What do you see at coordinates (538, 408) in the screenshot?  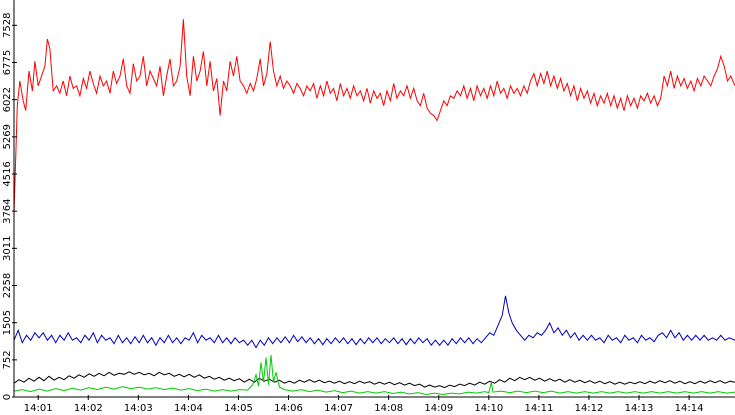 I see `x-tick-label: 14:11` at bounding box center [538, 408].